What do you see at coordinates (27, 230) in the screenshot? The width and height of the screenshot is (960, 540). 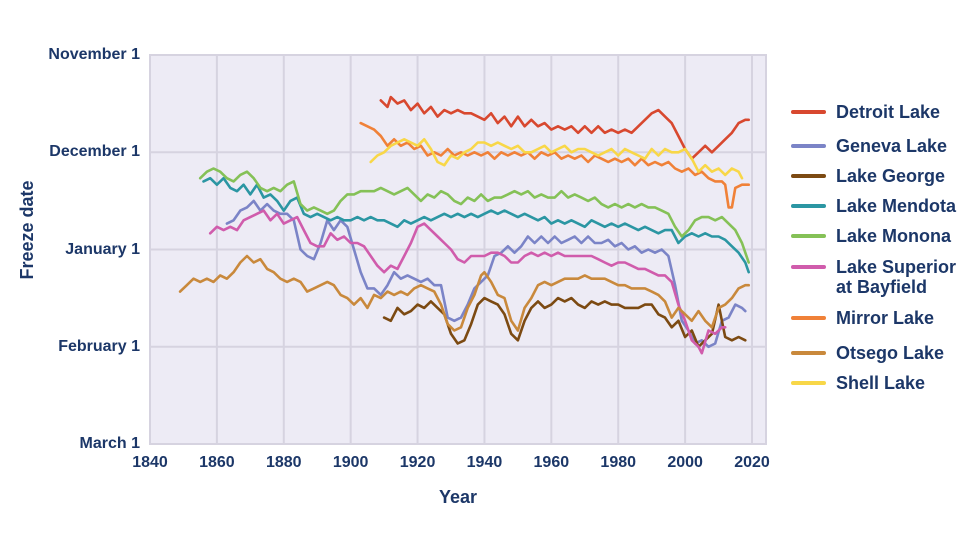 I see `y-axis-title: Freeze date` at bounding box center [27, 230].